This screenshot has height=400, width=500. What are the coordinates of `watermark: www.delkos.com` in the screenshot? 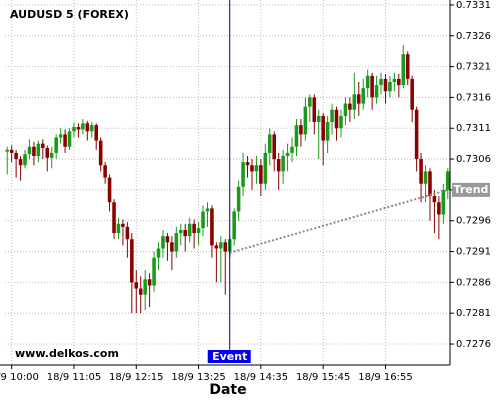 It's located at (67, 353).